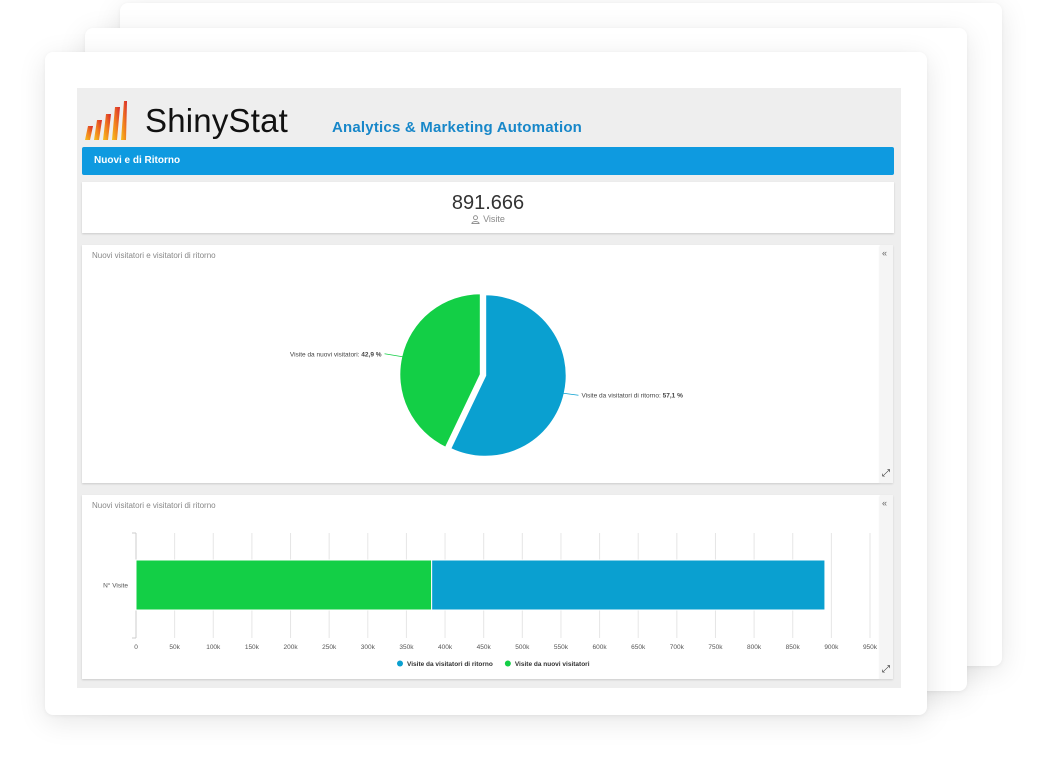  Describe the element at coordinates (368, 647) in the screenshot. I see `x-tick-label: 300k` at that location.